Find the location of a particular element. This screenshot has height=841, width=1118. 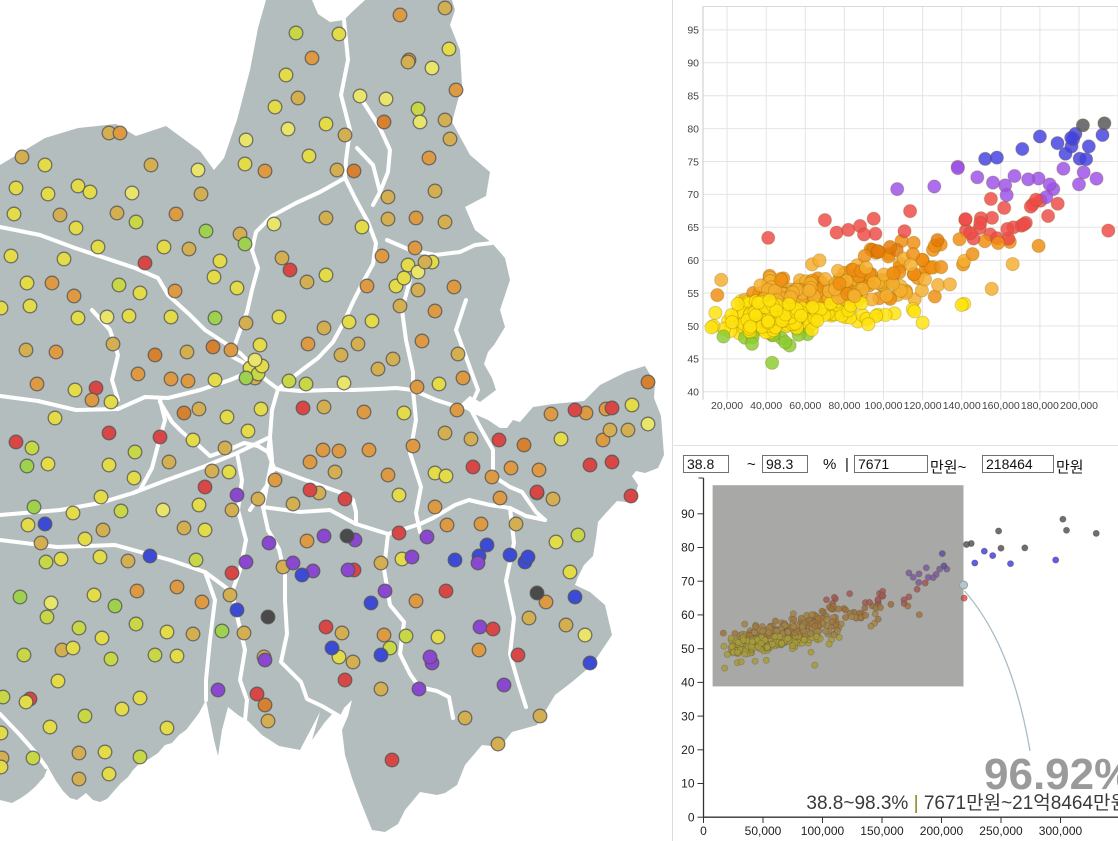

svg-text: 80,000 is located at coordinates (844, 406).